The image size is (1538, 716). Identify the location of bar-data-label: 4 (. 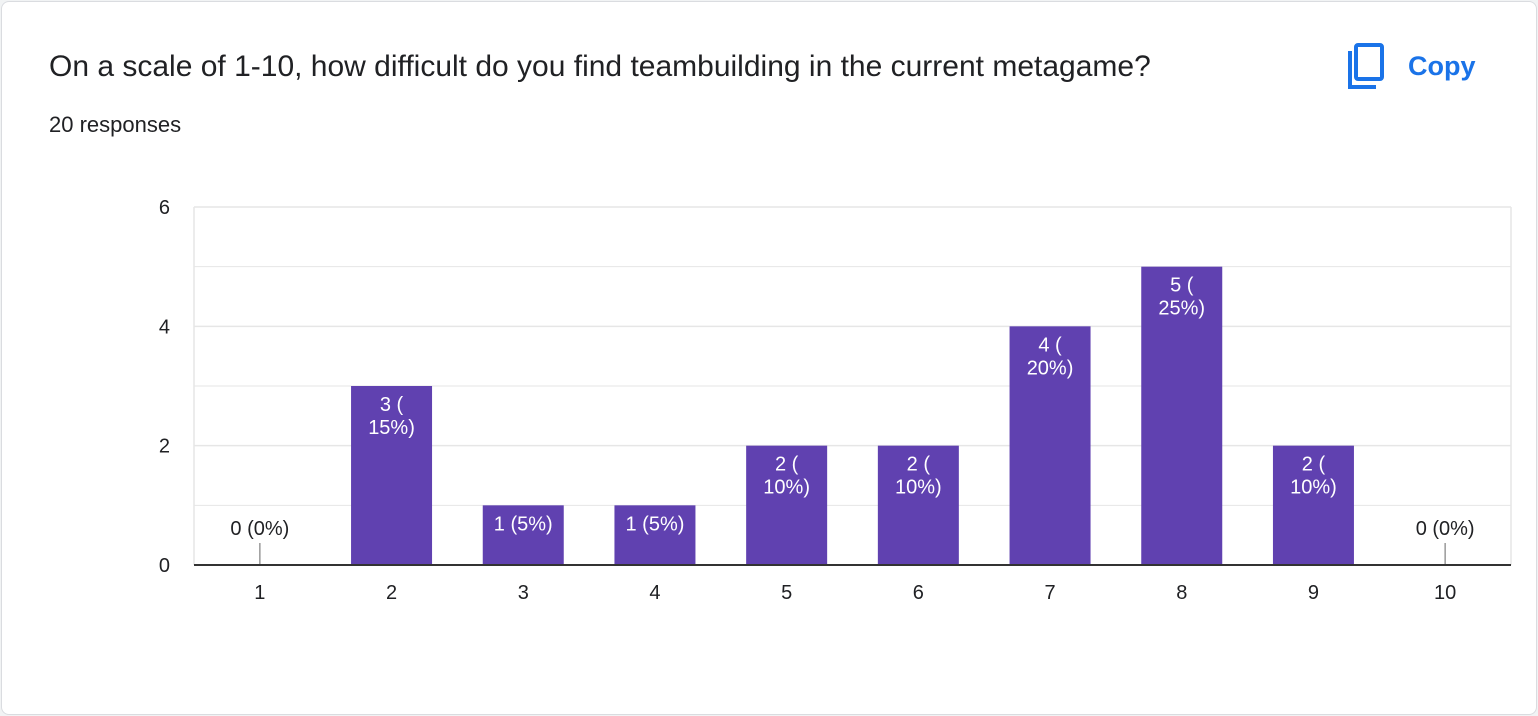
(1050, 345).